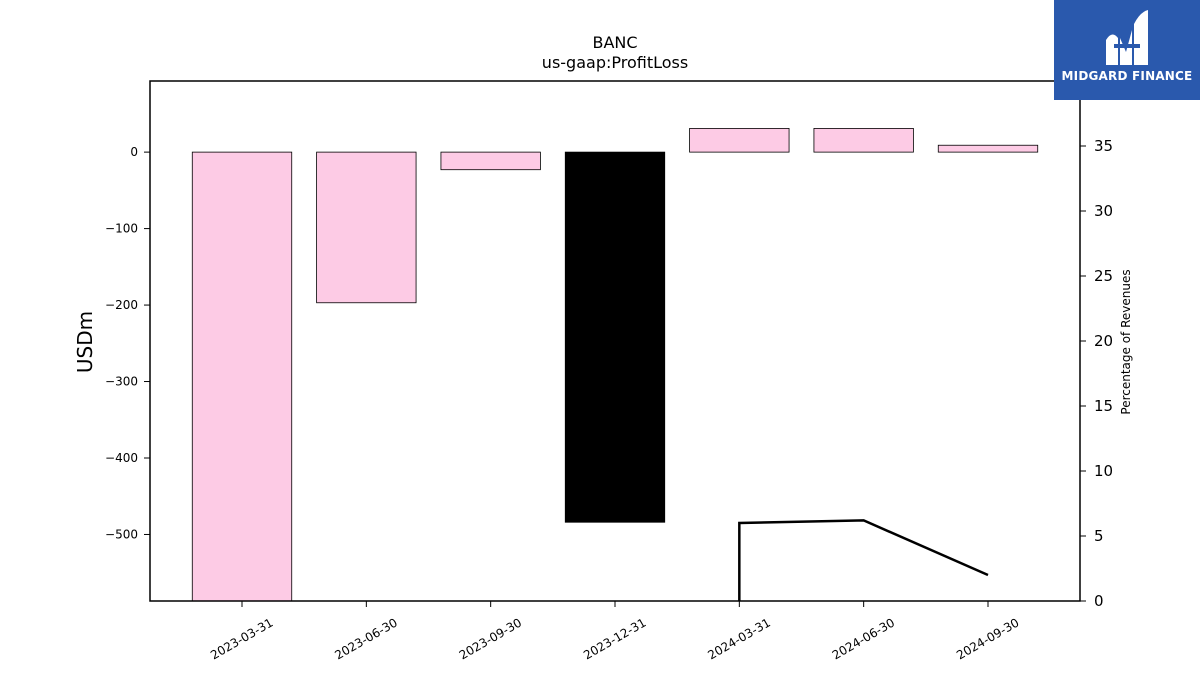 The height and width of the screenshot is (675, 1200). What do you see at coordinates (1103, 471) in the screenshot?
I see `y2-tick-label: 10` at bounding box center [1103, 471].